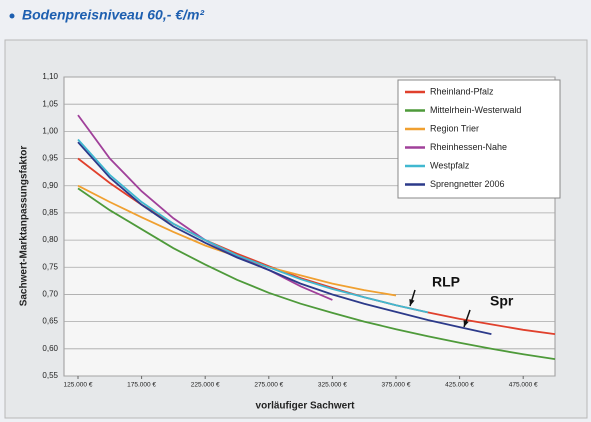 This screenshot has height=422, width=591. I want to click on y-tick-label: 0,90, so click(50, 185).